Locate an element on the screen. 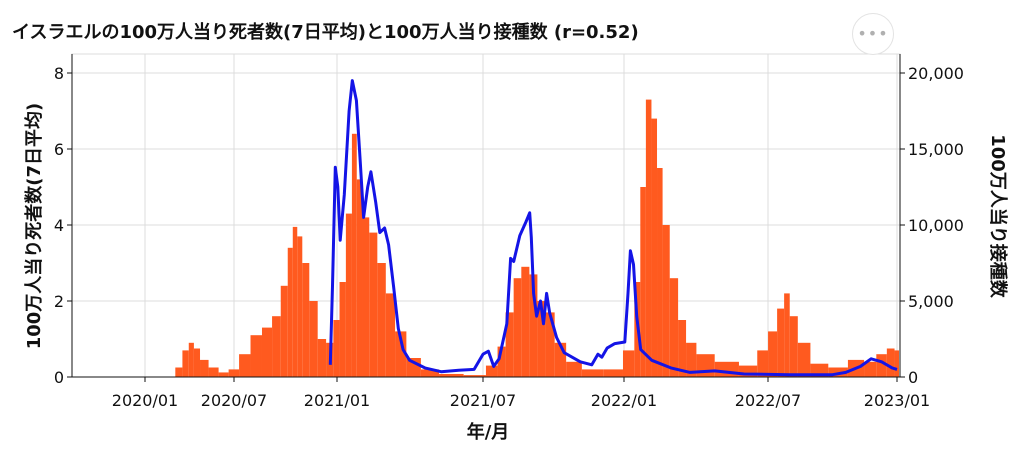  right-tick-label: 15,000 is located at coordinates (936, 149).